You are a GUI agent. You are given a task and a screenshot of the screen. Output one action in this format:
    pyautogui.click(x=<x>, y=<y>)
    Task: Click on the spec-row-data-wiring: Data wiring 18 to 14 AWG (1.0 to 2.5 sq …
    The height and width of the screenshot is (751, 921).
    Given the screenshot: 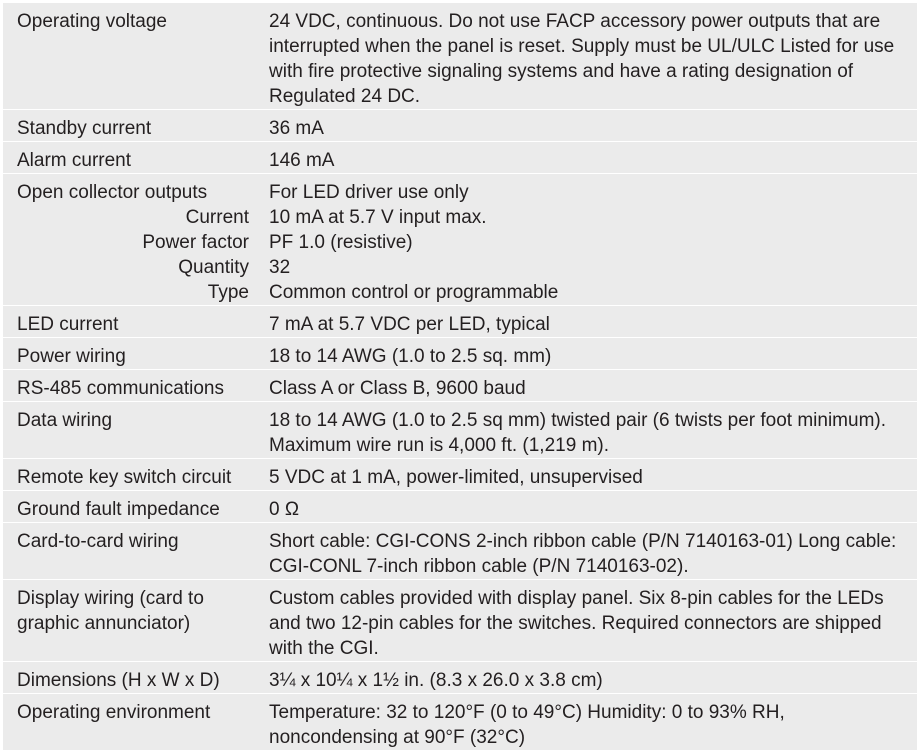 What is the action you would take?
    pyautogui.click(x=460, y=430)
    